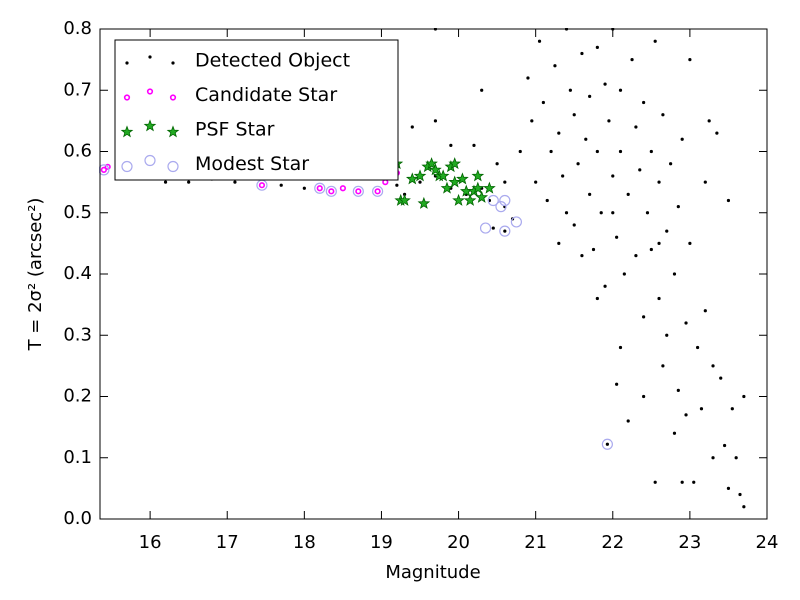 This screenshot has height=600, width=800. What do you see at coordinates (227, 542) in the screenshot?
I see `x-tick-label: 17` at bounding box center [227, 542].